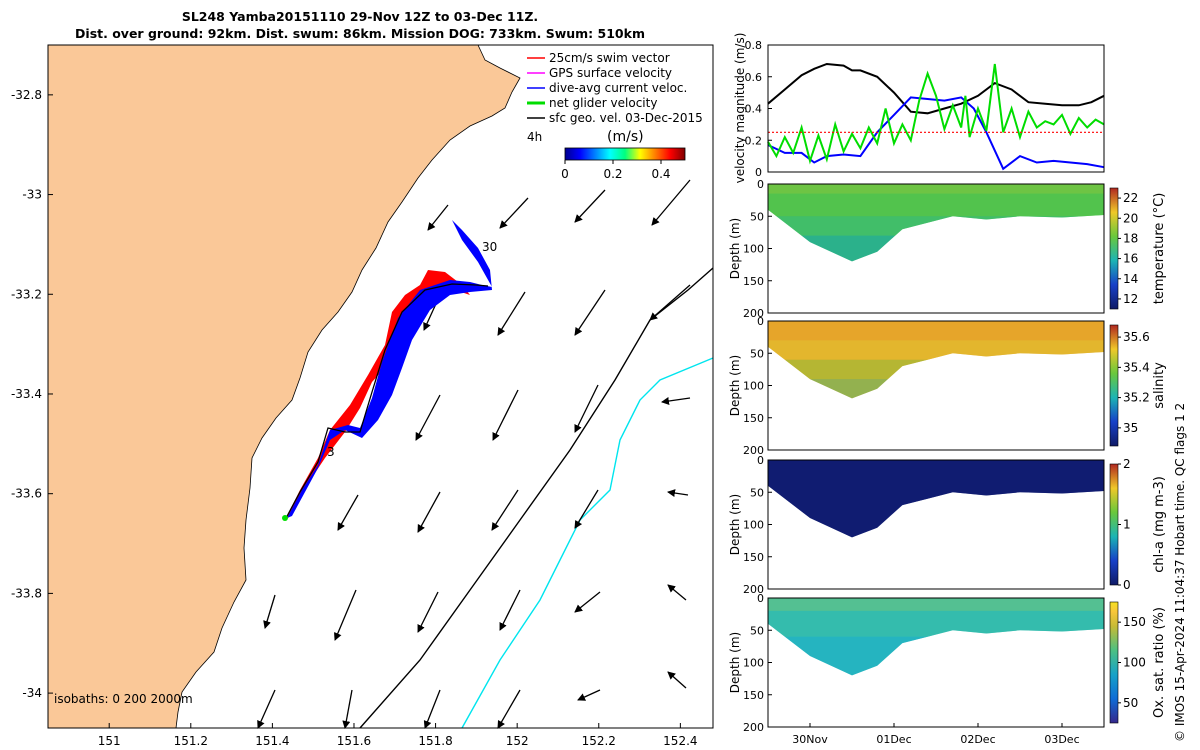 This screenshot has height=750, width=1200. What do you see at coordinates (32, 195) in the screenshot?
I see `lat-tick-label: -33` at bounding box center [32, 195].